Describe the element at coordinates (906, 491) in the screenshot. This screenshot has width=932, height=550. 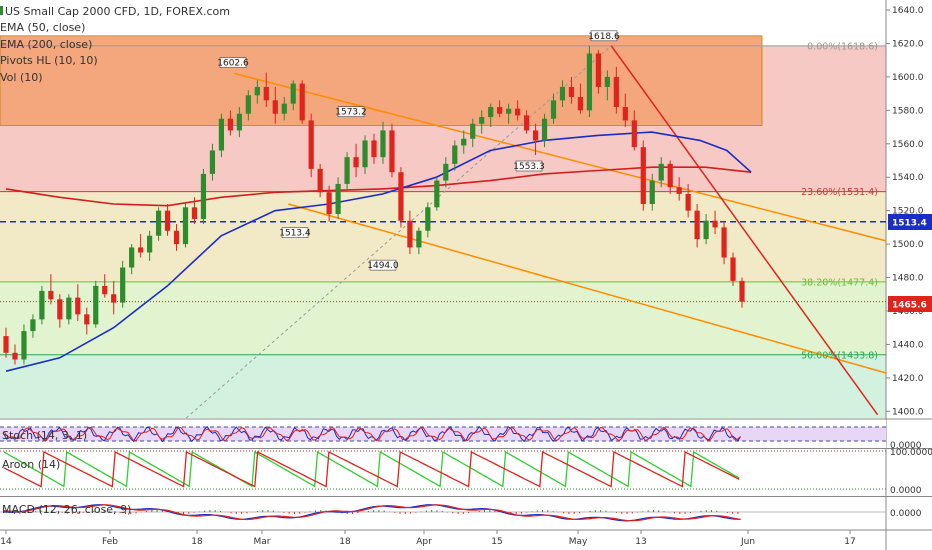
I see `aroon-axis-zero: 0.0000` at that location.